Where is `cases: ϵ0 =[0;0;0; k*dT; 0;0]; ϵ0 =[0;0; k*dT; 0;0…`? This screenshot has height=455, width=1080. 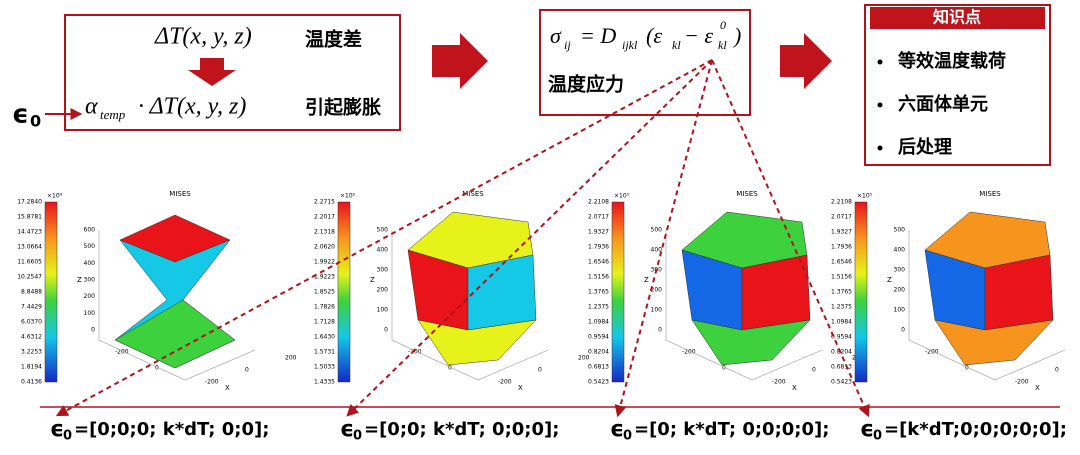
cases: ϵ0 =[0;0;0; k*dT; 0;0]; ϵ0 =[0;0; k*dT; 0;0… is located at coordinates (558, 430).